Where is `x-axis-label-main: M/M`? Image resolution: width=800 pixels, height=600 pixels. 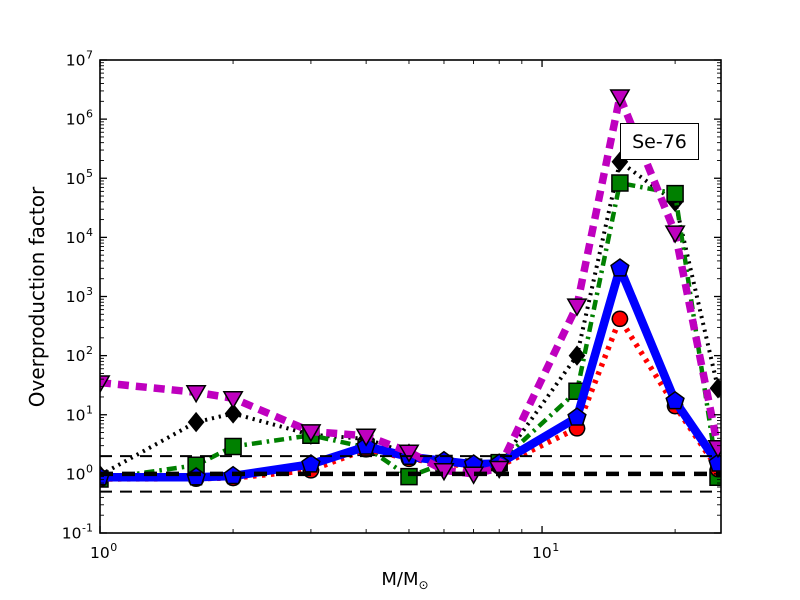
x-axis-label-main: M/M is located at coordinates (400, 579).